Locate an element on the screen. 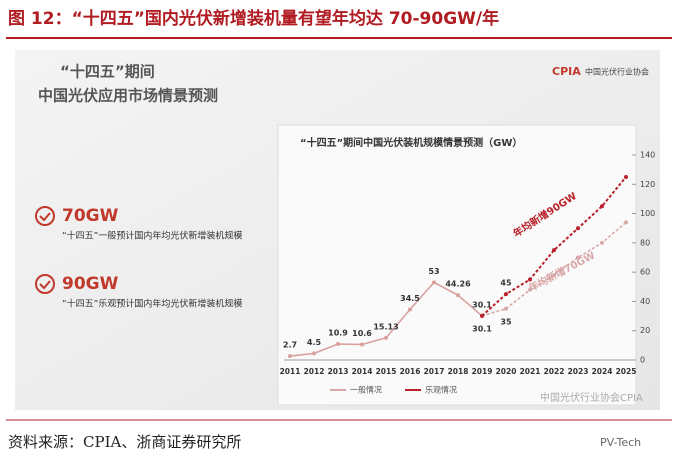  x-tick-label: 2011 is located at coordinates (290, 371).